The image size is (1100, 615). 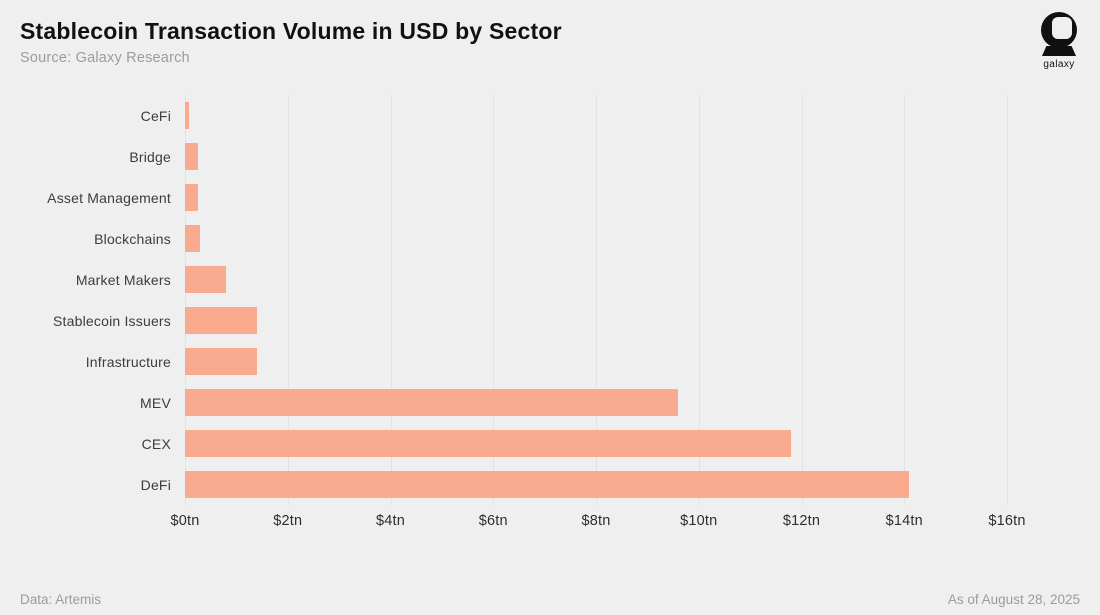 I want to click on bar-row: Market Makers, so click(x=550, y=279).